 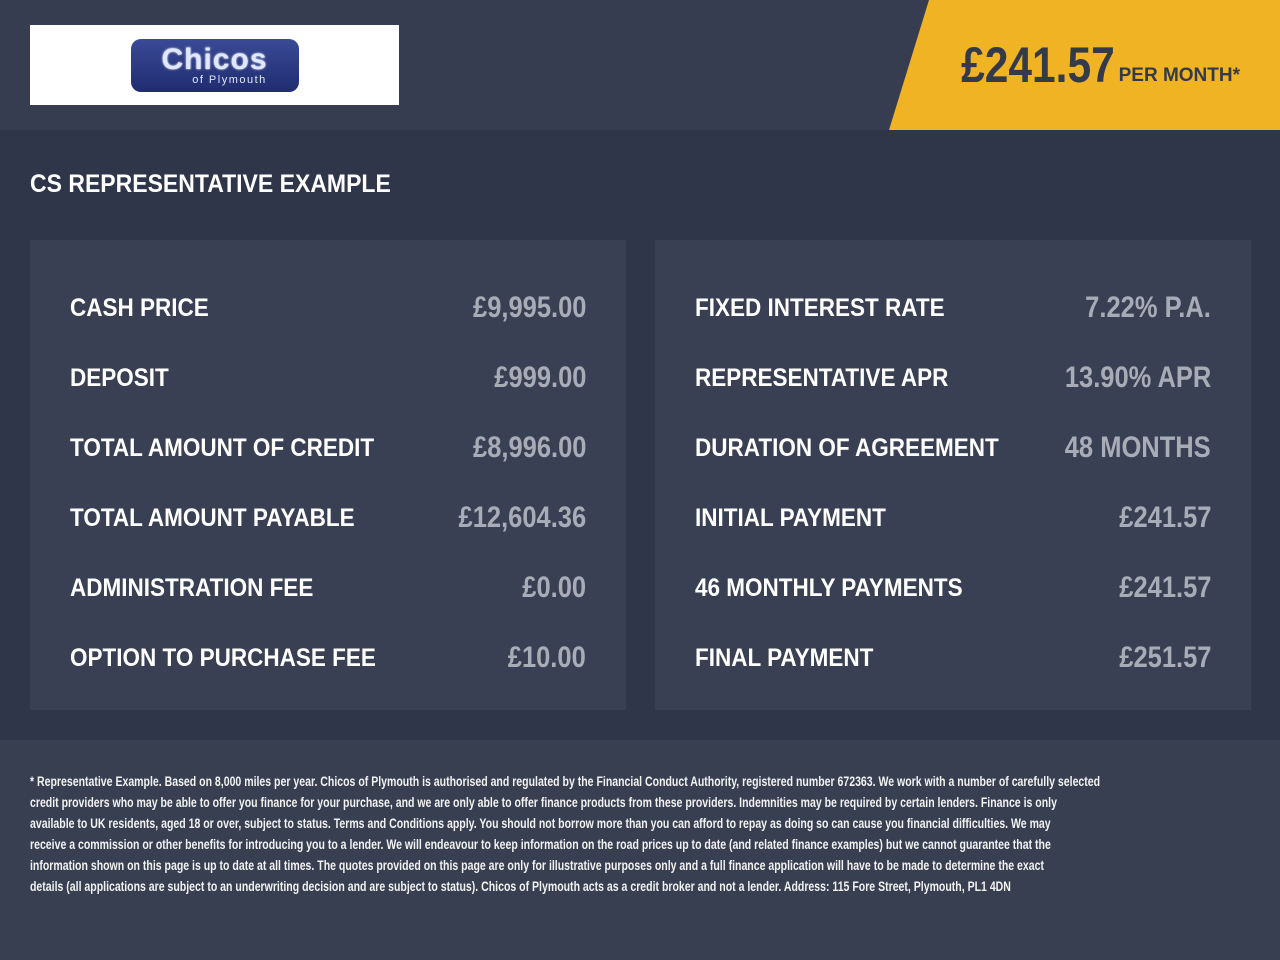 I want to click on row-label: TOTAL AMOUNT PAYABLE, so click(x=212, y=517).